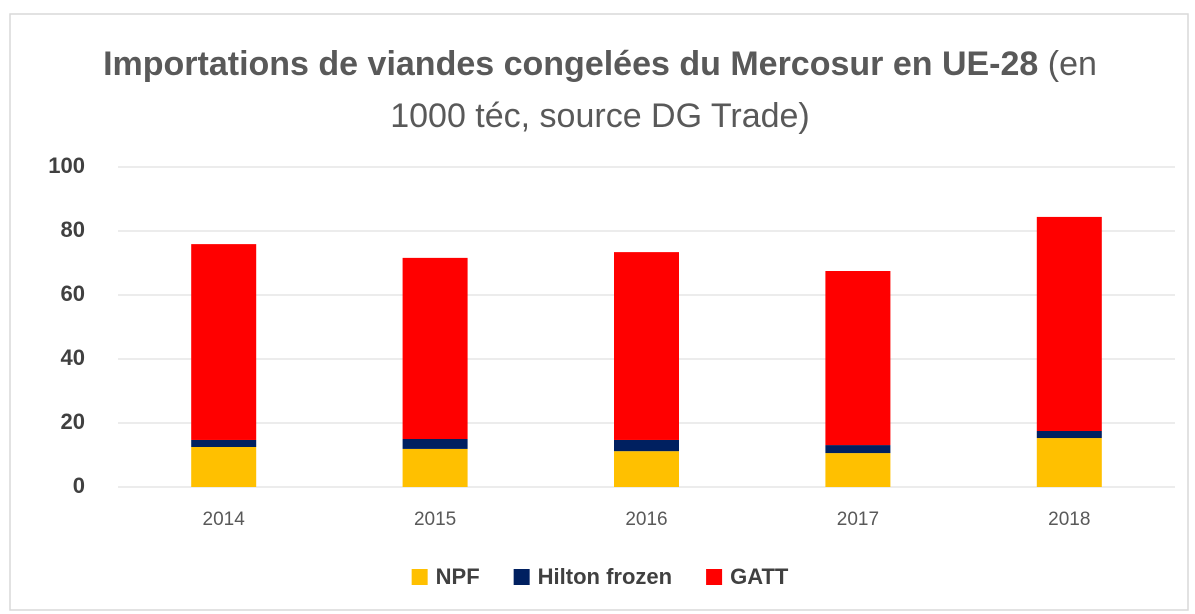 This screenshot has width=1195, height=614. Describe the element at coordinates (66, 165) in the screenshot. I see `y-tick-label: 100` at that location.